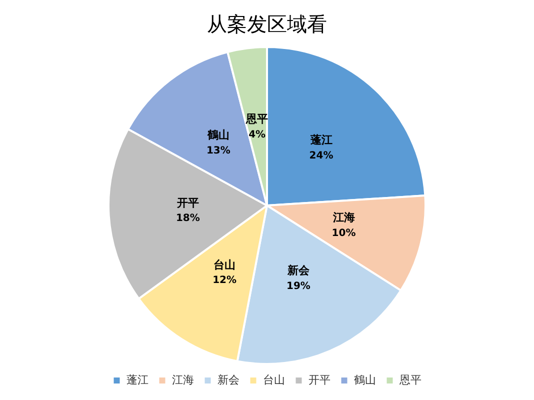  Describe the element at coordinates (320, 140) in the screenshot. I see `slice-label: 蓬江` at that location.